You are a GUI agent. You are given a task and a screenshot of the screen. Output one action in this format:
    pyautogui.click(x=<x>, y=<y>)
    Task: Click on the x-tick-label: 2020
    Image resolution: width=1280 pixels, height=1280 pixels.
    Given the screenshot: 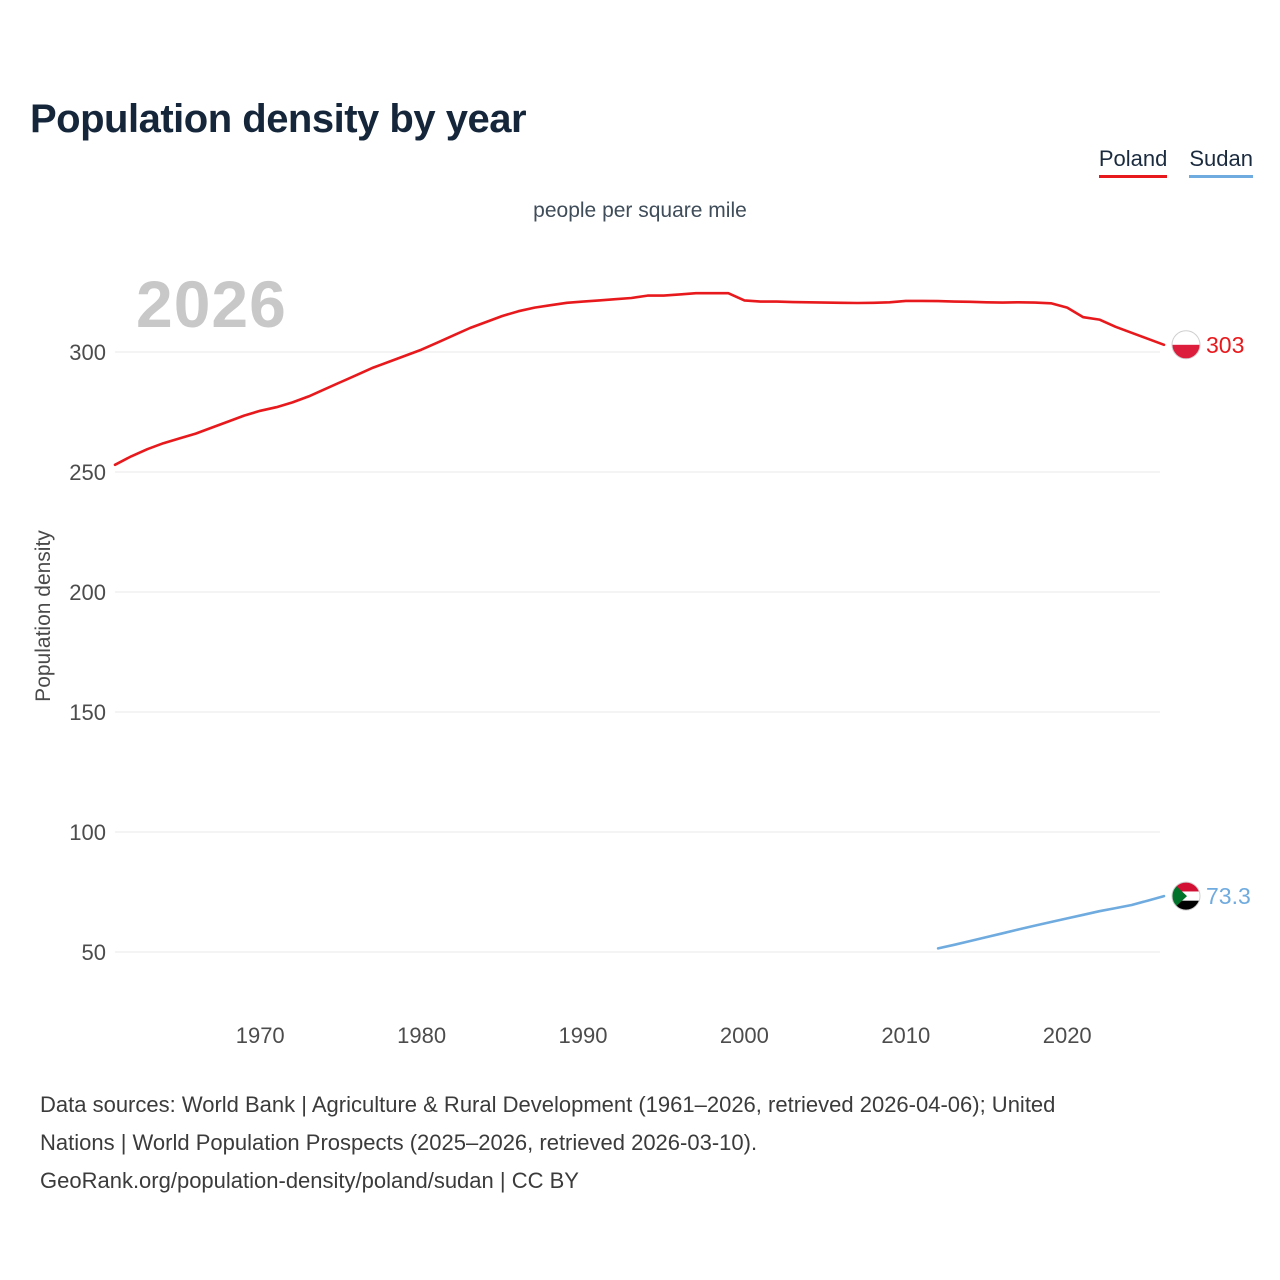 What is the action you would take?
    pyautogui.click(x=1067, y=1035)
    